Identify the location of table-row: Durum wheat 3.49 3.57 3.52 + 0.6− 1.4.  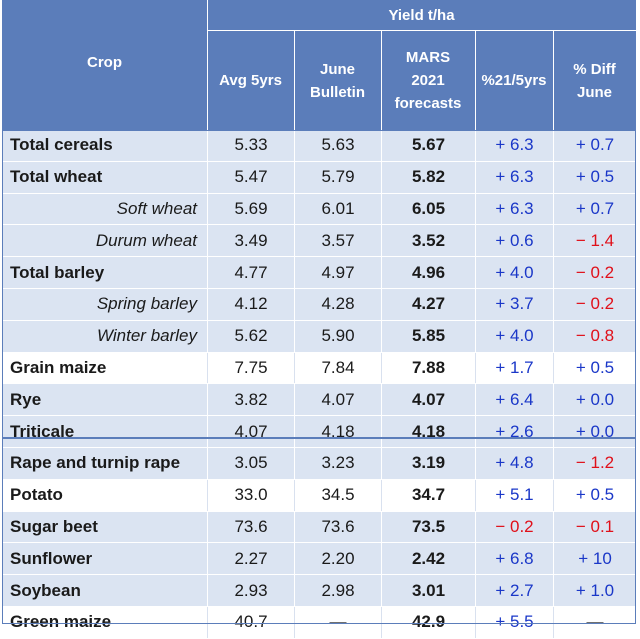
(319, 241).